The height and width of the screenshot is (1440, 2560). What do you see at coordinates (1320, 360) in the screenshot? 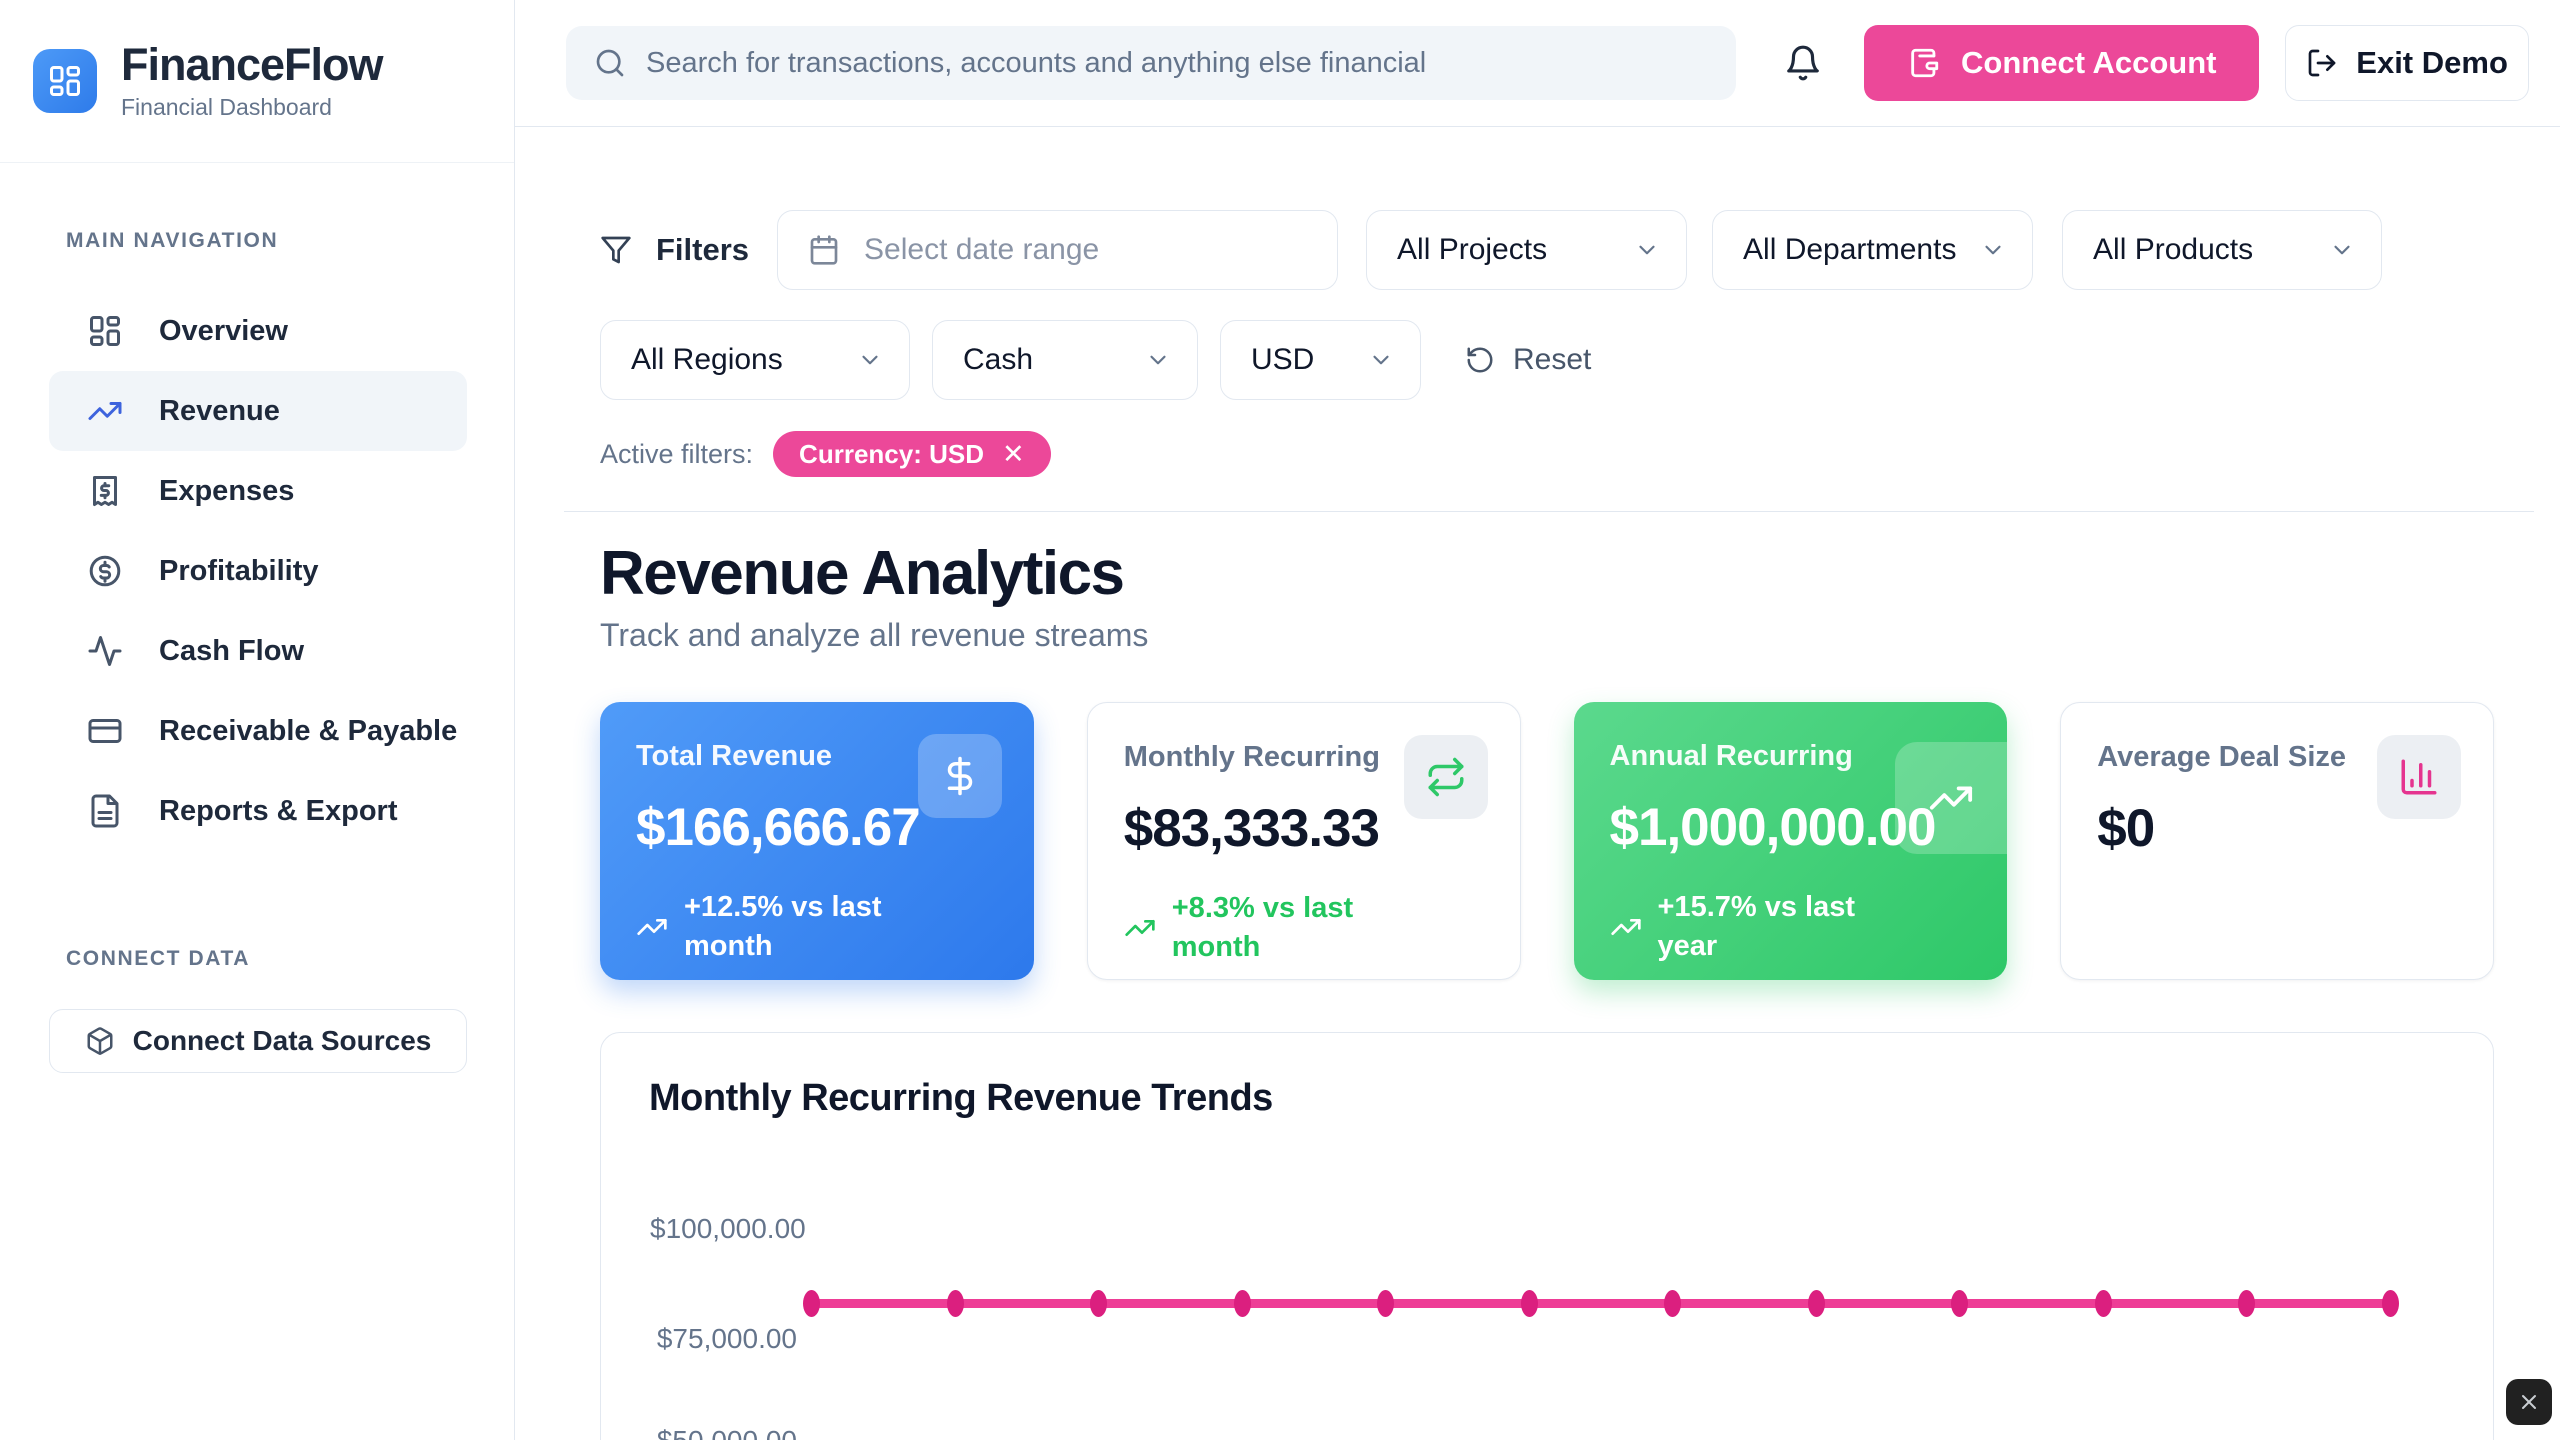
I see `currency-dropdown: USD` at bounding box center [1320, 360].